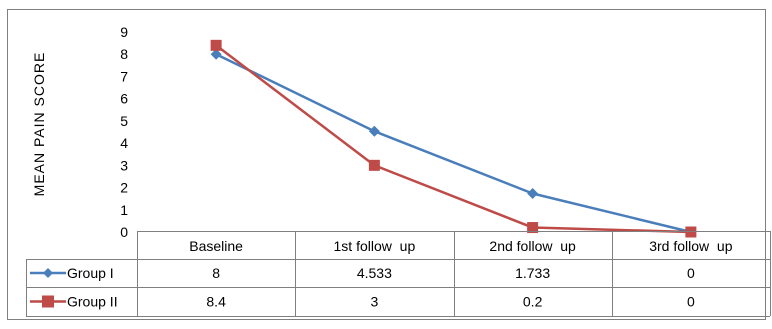 Image resolution: width=772 pixels, height=329 pixels. What do you see at coordinates (216, 246) in the screenshot?
I see `x-category-label: Baseline` at bounding box center [216, 246].